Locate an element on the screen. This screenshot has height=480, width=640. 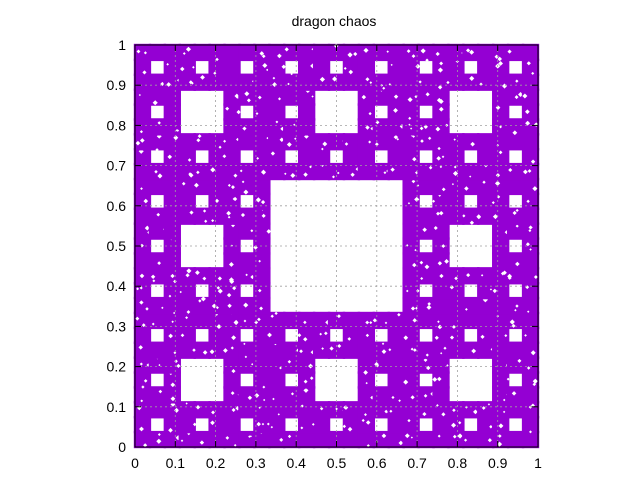
y-tick-label: 0.5 is located at coordinates (117, 246).